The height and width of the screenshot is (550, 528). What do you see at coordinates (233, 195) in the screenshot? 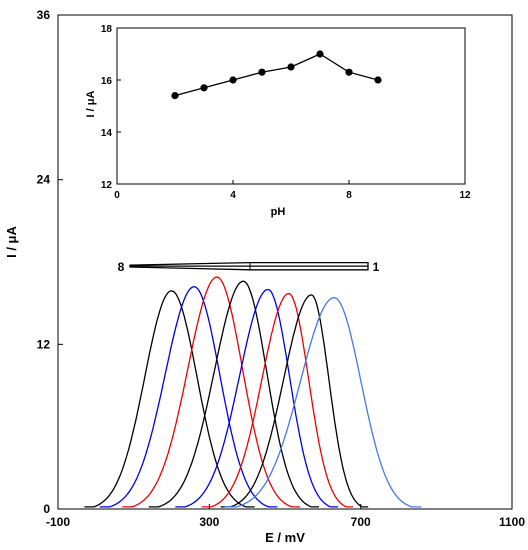
I see `inset-x-tick-label: 4` at bounding box center [233, 195].